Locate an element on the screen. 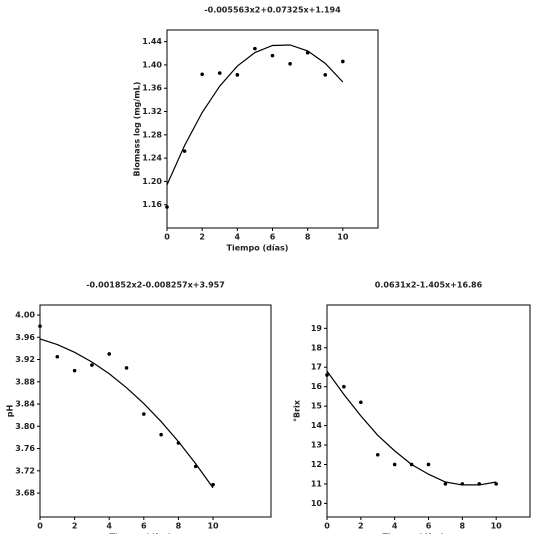 The height and width of the screenshot is (534, 536). y-tick-label: 1.28 is located at coordinates (152, 134).